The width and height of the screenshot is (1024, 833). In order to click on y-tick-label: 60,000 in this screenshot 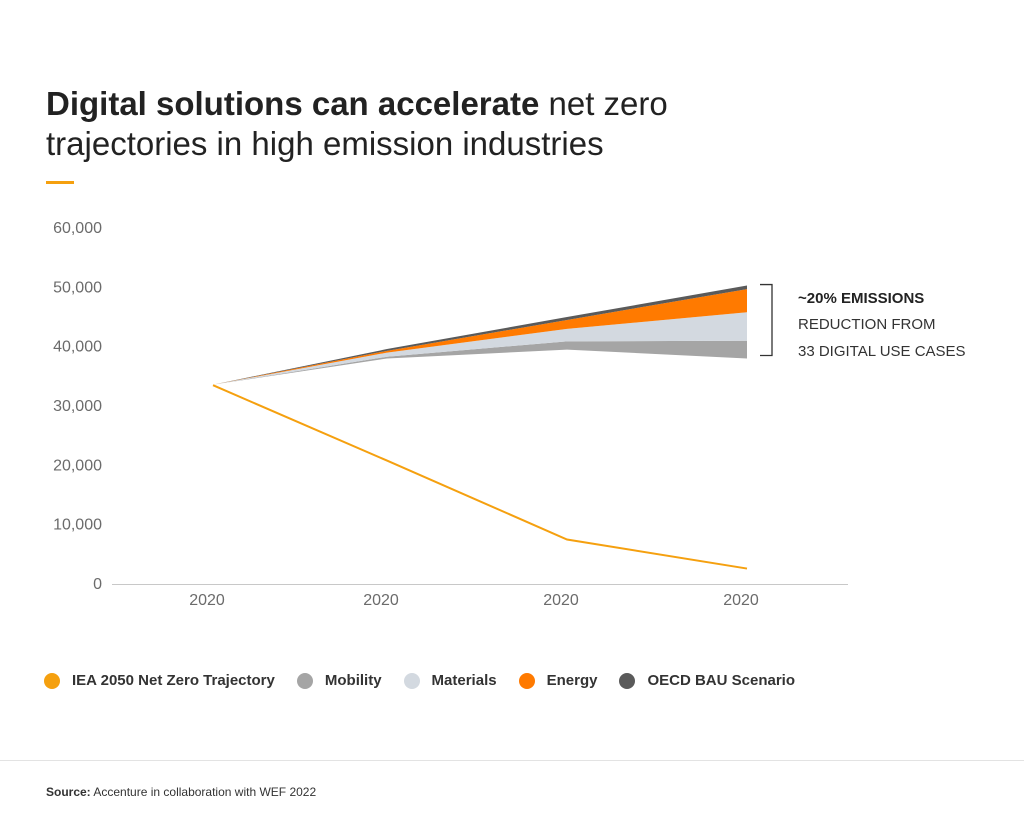, I will do `click(77, 228)`.